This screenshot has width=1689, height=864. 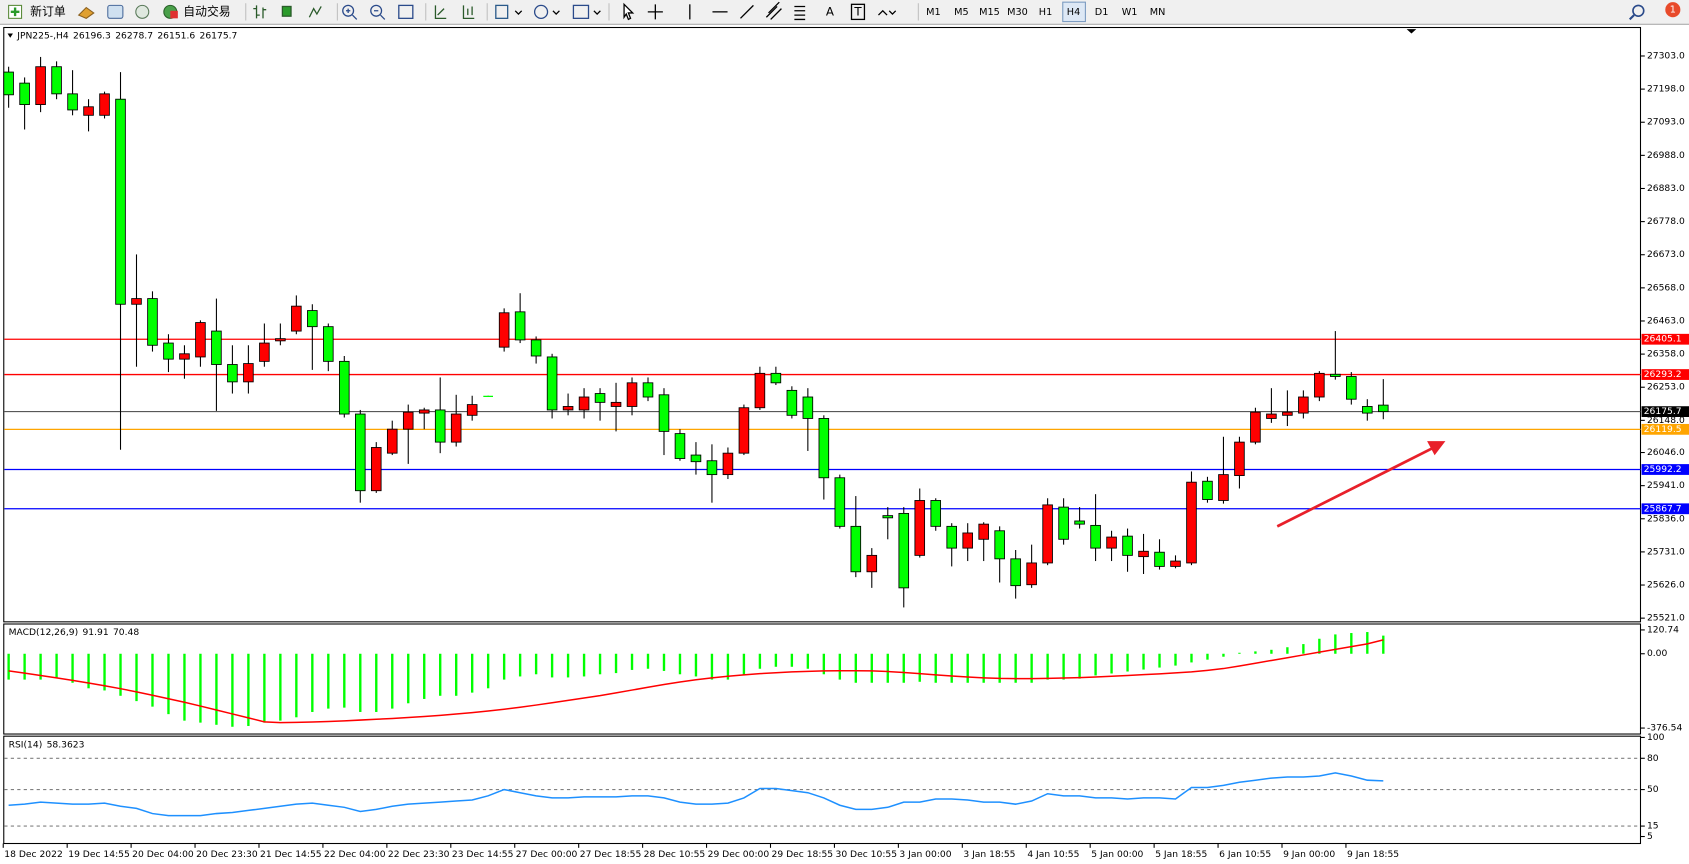 I want to click on x-tick-label: 5 Jan 00:00, so click(x=1117, y=854).